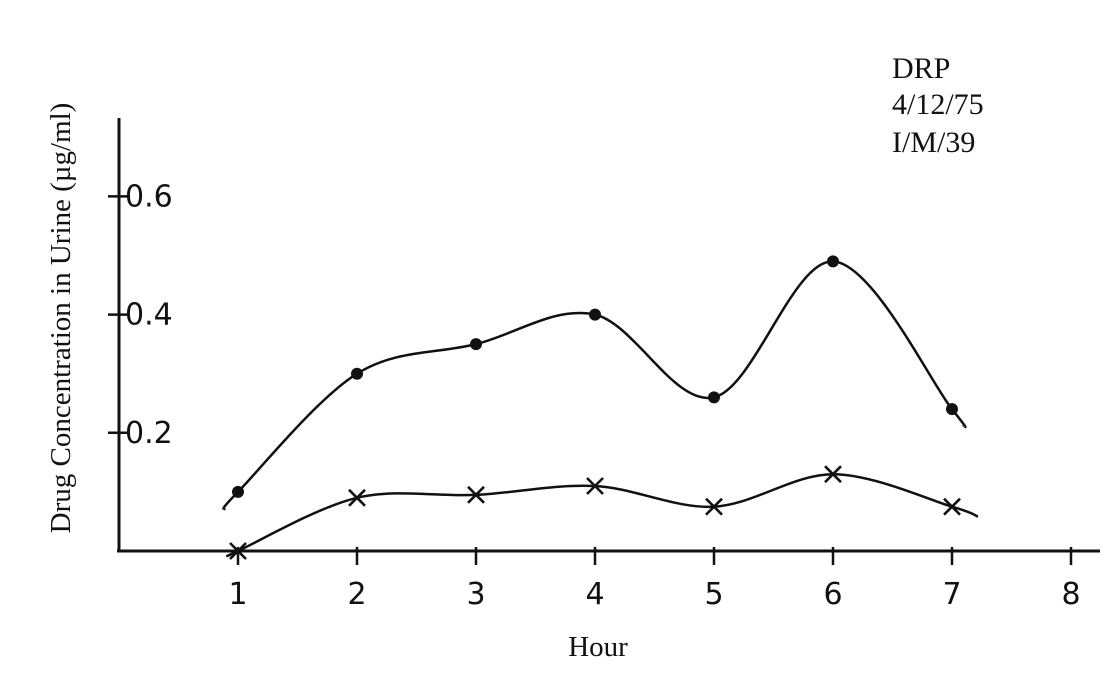  I want to click on x-axis-title: Hour, so click(598, 647).